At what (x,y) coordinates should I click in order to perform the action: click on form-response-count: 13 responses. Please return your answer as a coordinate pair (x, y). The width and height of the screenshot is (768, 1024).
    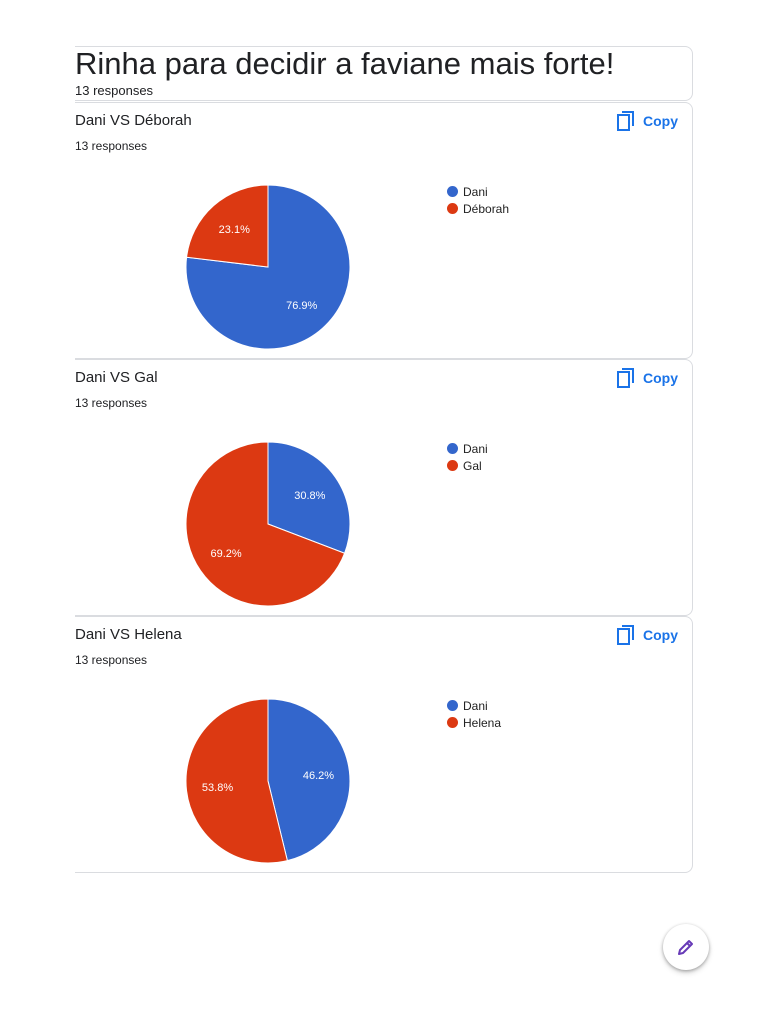
    Looking at the image, I should click on (114, 90).